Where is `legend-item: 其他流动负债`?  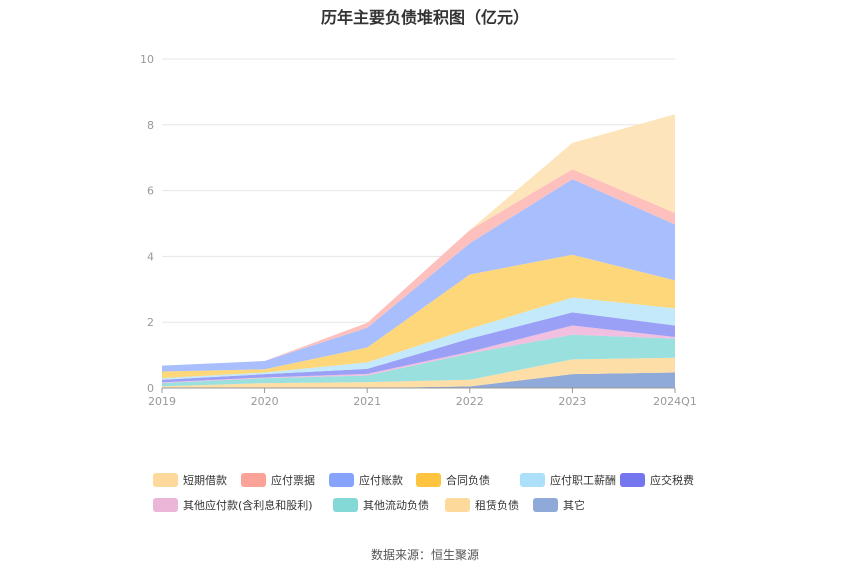
legend-item: 其他流动负债 is located at coordinates (381, 505).